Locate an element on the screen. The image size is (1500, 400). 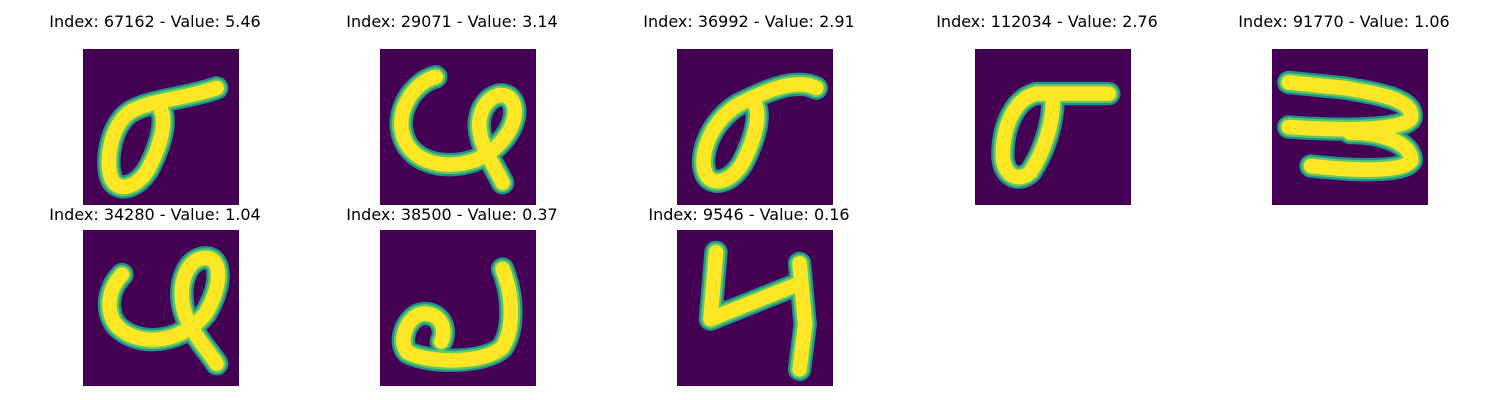
panel-4: Index: 112034 - Value: 2.76 is located at coordinates (1047, 108).